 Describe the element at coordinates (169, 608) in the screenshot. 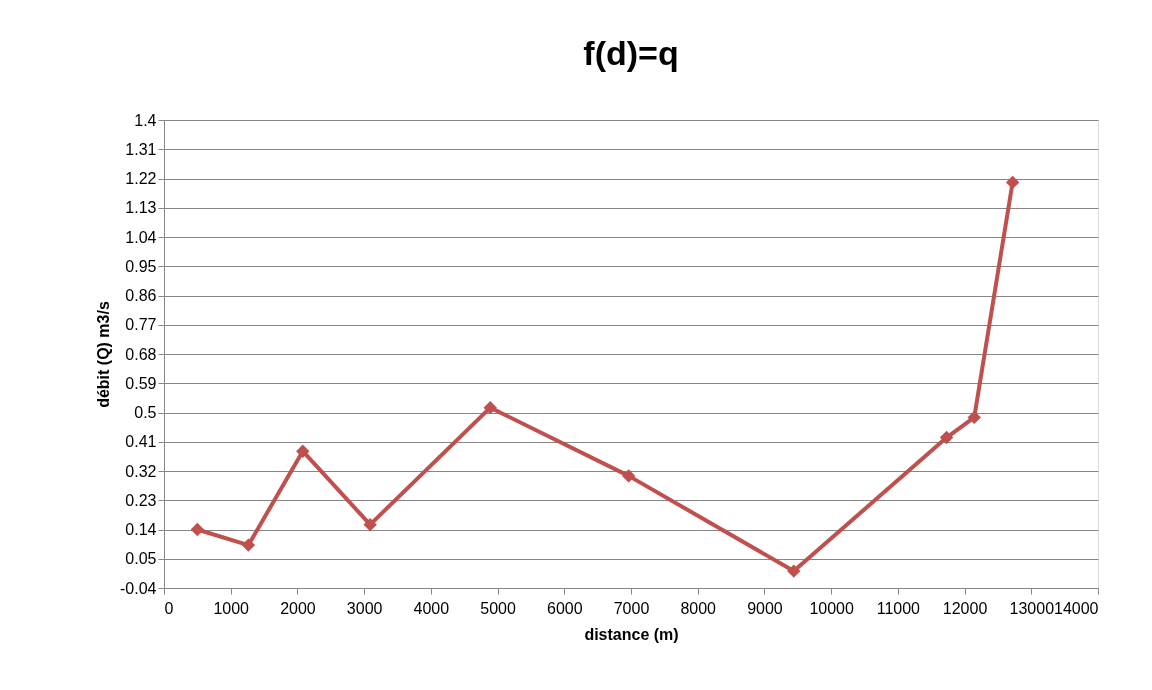

I see `x-tick-label: 0` at that location.